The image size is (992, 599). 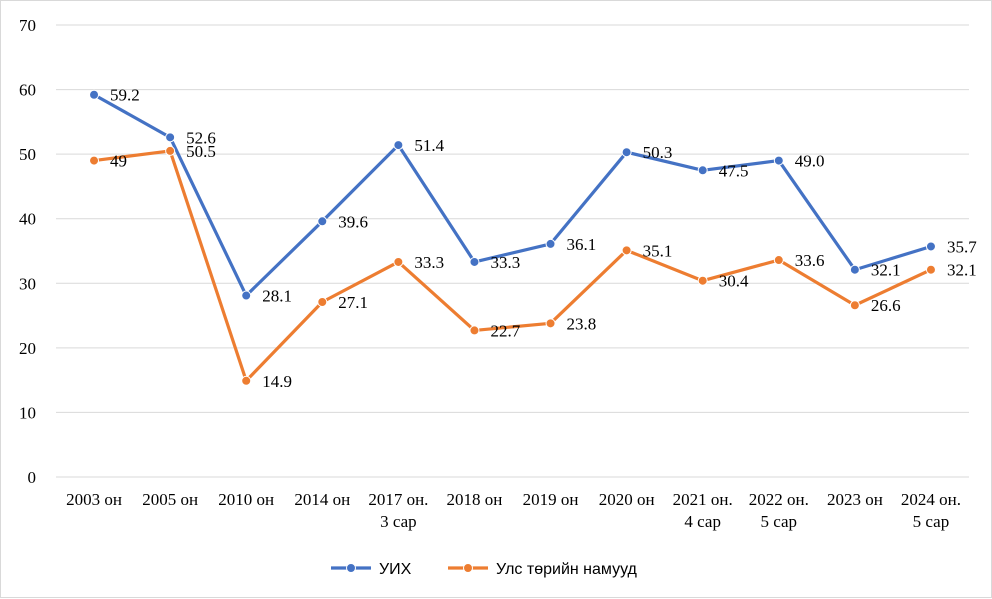 I want to click on x-tick-label: 2010 он, so click(x=246, y=499).